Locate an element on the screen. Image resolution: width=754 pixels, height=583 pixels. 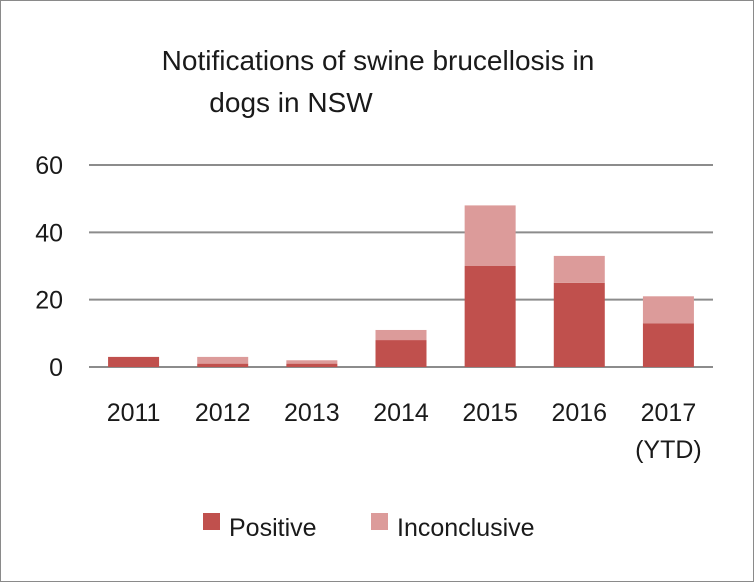
y-tick-label: 0 is located at coordinates (56, 368).